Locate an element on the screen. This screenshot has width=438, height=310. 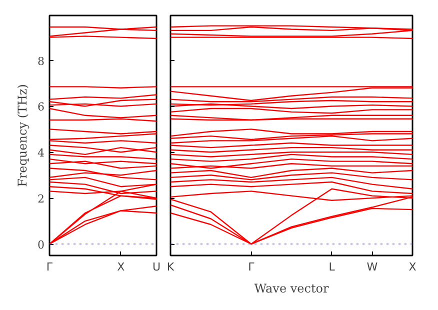
y-tick-label: 8 is located at coordinates (41, 61).